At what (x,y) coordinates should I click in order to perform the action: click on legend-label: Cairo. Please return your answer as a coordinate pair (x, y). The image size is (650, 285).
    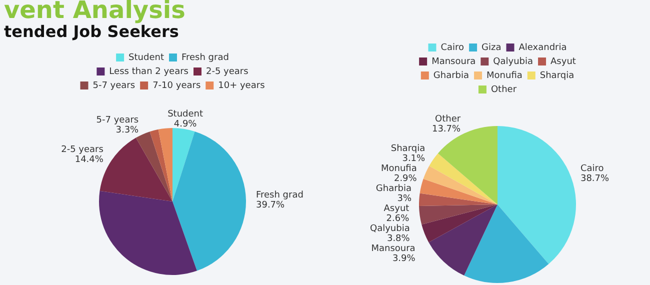
    Looking at the image, I should click on (452, 47).